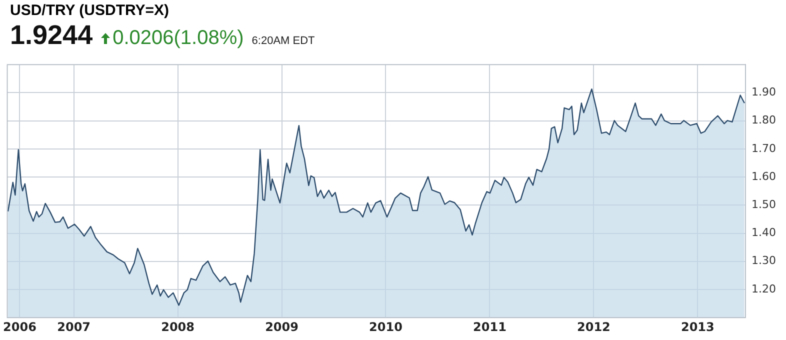 The width and height of the screenshot is (786, 340). I want to click on text: 0.0206(1.08%), so click(178, 38).